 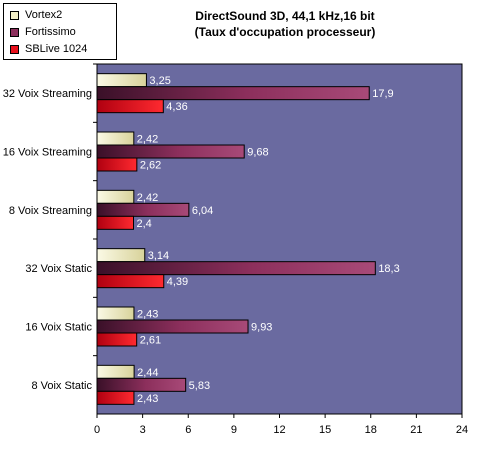 What do you see at coordinates (176, 107) in the screenshot?
I see `value-label-sblive-1024-32-voix-streaming: 4,36` at bounding box center [176, 107].